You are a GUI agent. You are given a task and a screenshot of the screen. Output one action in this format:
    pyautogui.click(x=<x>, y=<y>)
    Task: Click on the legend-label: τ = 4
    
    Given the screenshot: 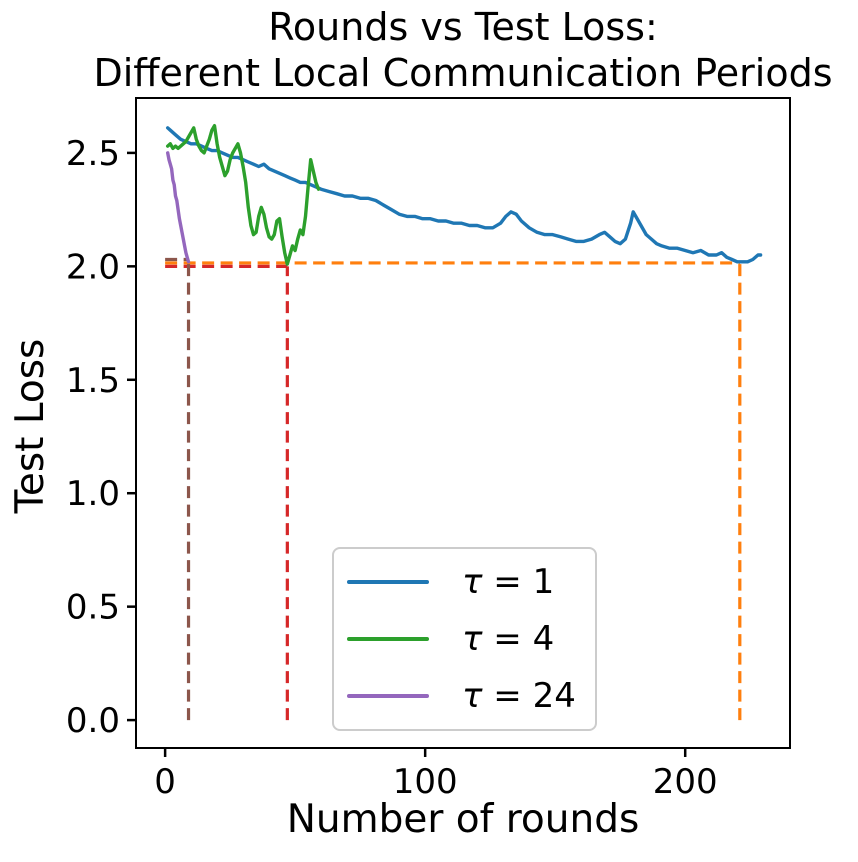 What is the action you would take?
    pyautogui.click(x=508, y=639)
    